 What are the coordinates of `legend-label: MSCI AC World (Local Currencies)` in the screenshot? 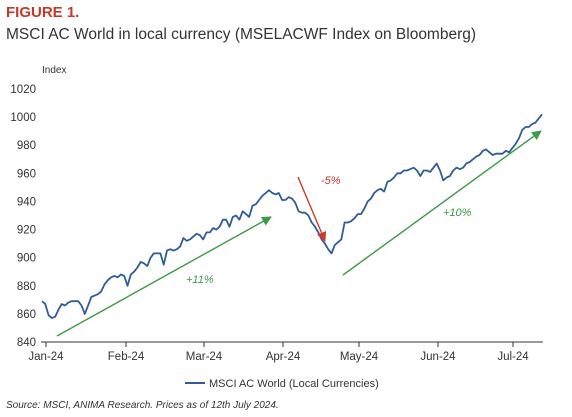 It's located at (294, 384).